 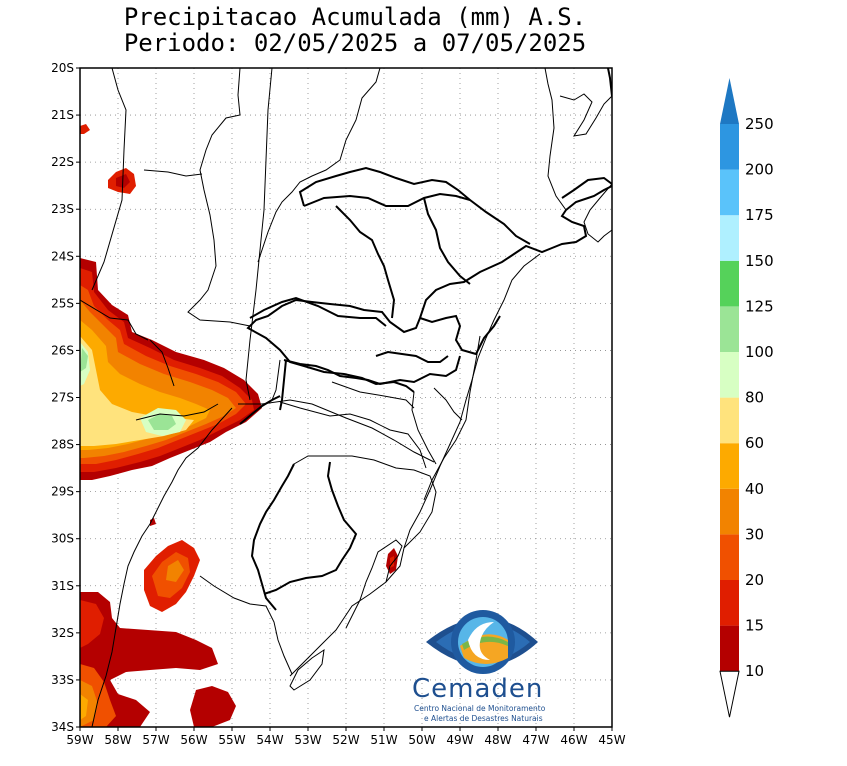 I want to click on colorbar-label: 250, so click(x=759, y=124).